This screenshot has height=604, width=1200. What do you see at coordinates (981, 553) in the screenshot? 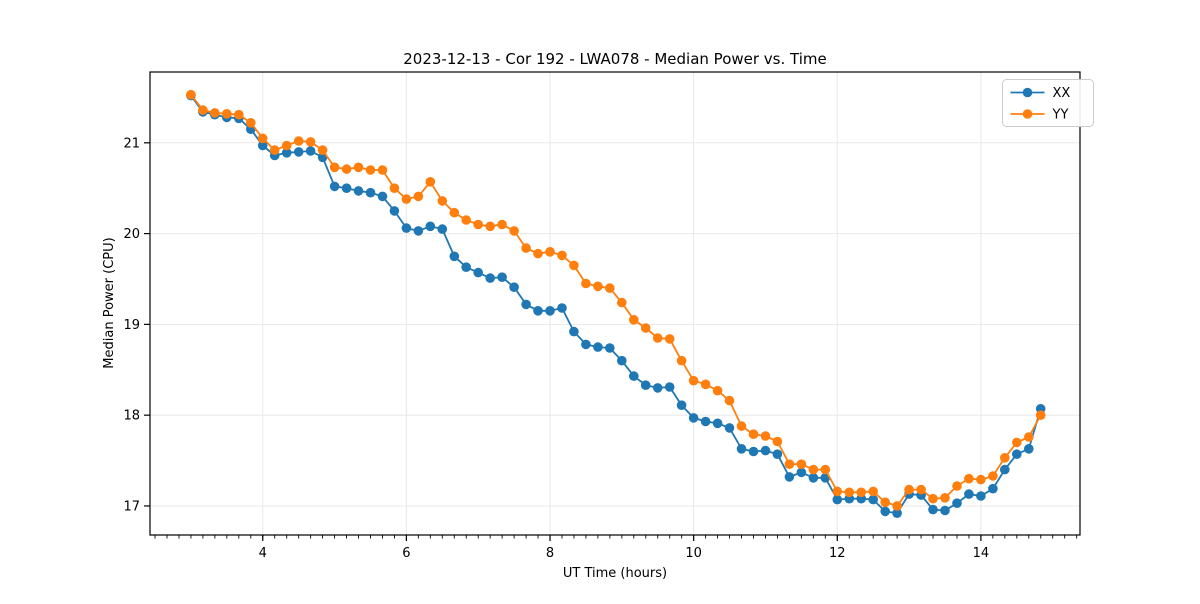
I see `x-tick-label: 14` at bounding box center [981, 553].